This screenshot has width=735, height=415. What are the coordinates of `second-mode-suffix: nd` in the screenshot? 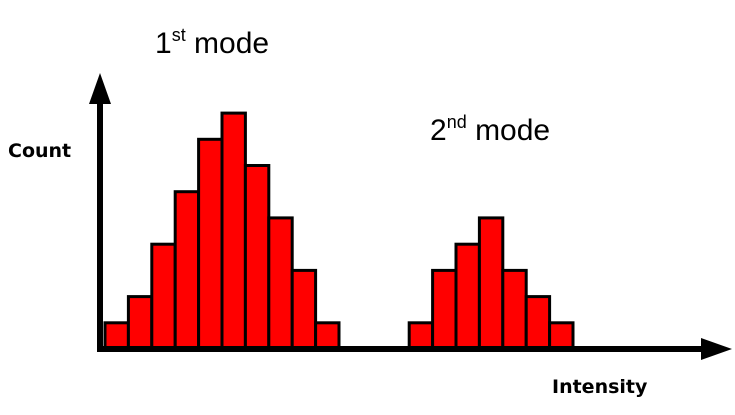 It's located at (456, 122).